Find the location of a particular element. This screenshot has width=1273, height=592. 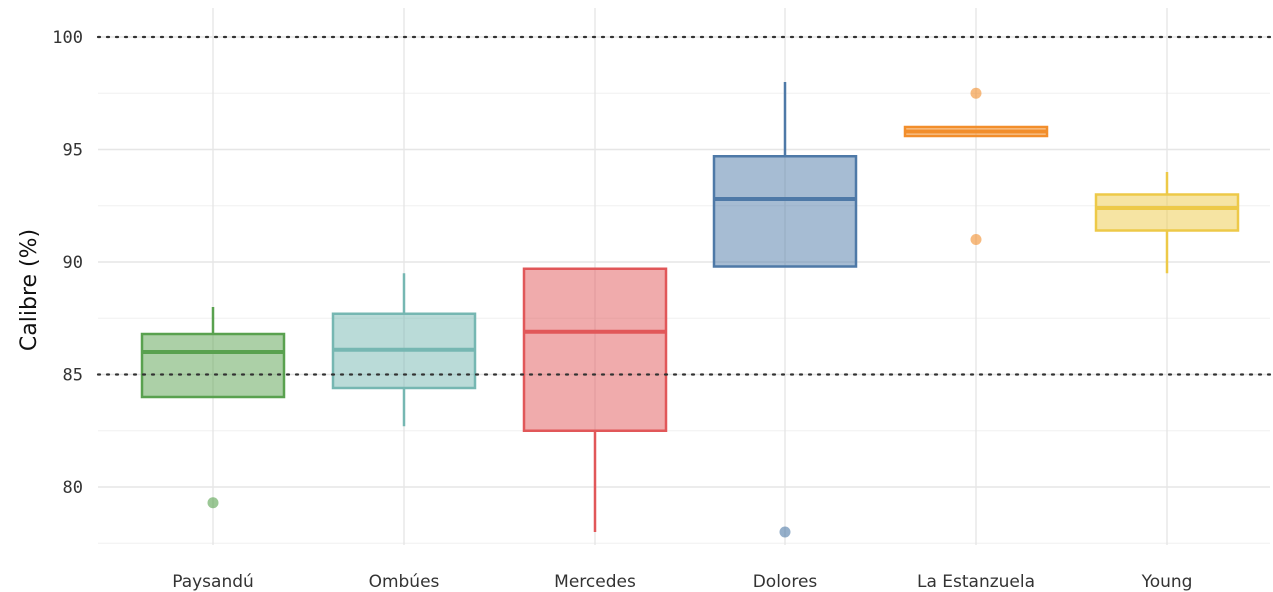

y-tick-label: 95 is located at coordinates (73, 151).